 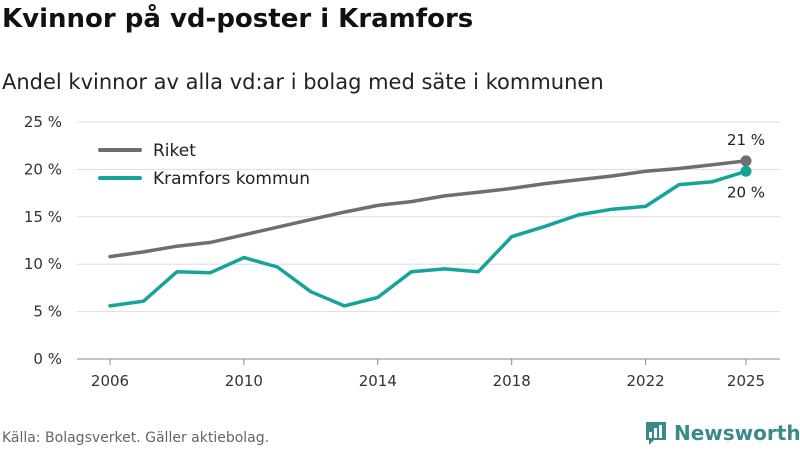 What do you see at coordinates (746, 161) in the screenshot?
I see `riket-end-point` at bounding box center [746, 161].